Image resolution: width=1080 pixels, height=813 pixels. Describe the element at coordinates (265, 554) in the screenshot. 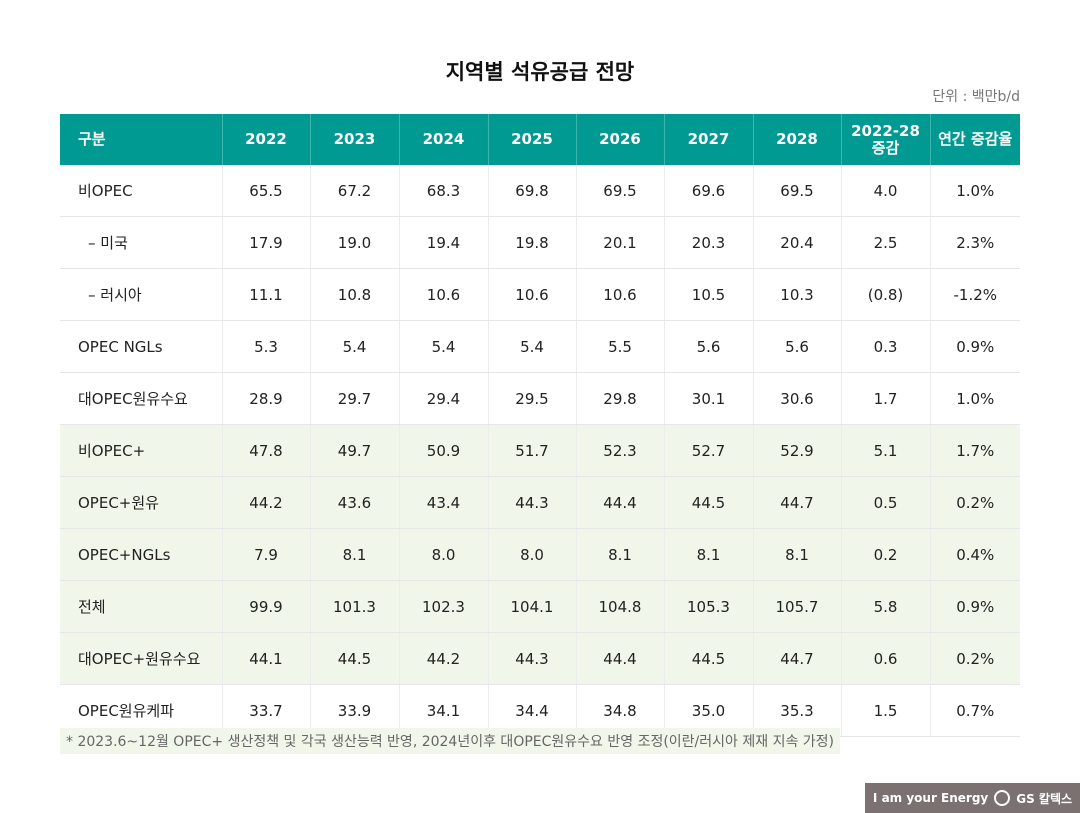

I see `table-cell: 7.9` at that location.